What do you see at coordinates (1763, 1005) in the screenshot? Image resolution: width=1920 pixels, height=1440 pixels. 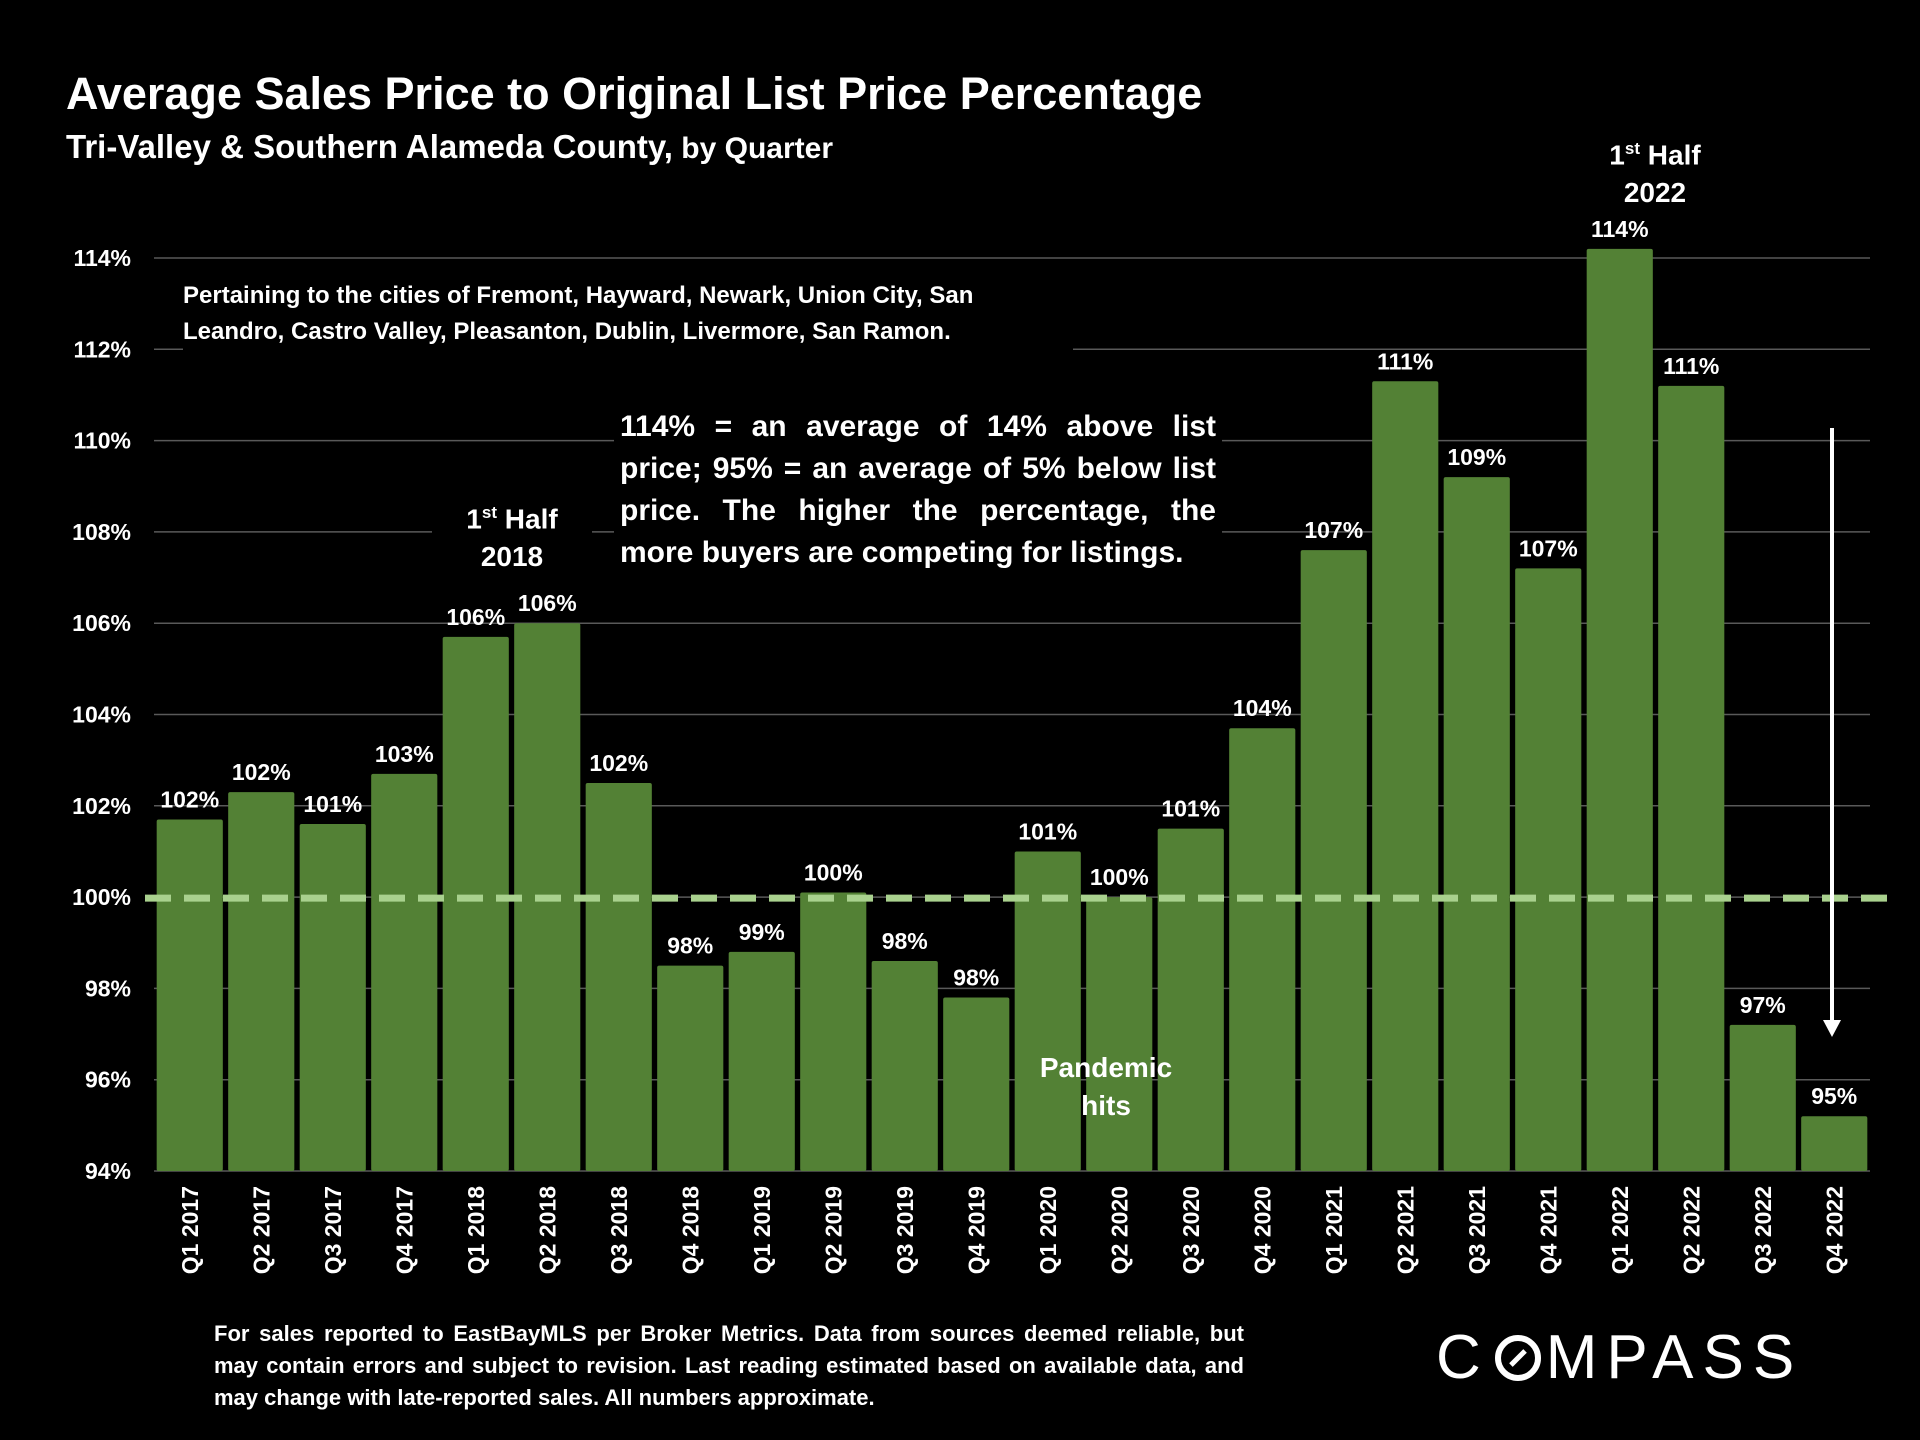 I see `data-label: 97%` at bounding box center [1763, 1005].